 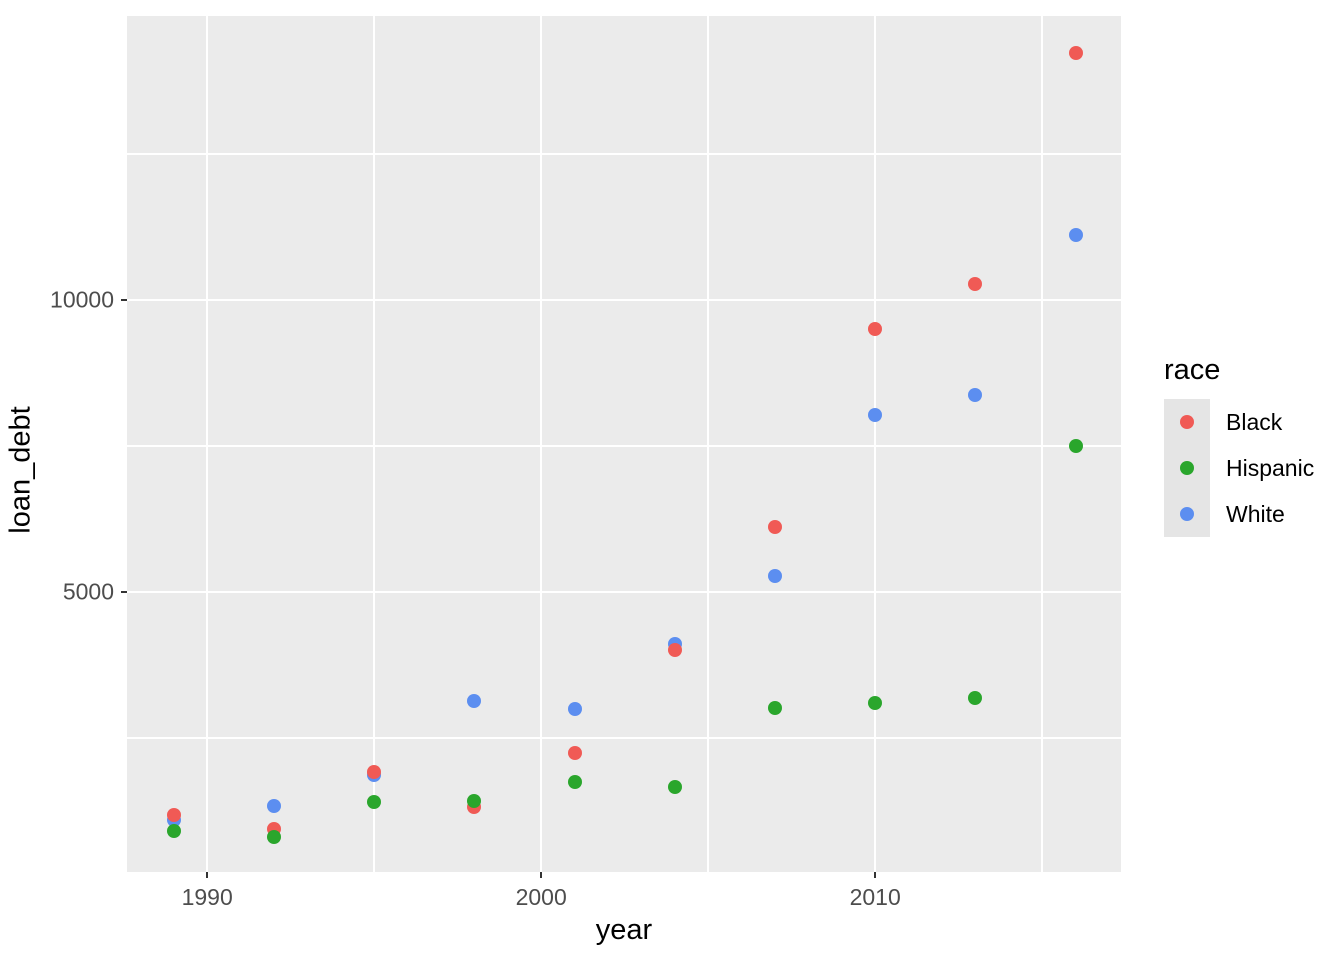 I want to click on y-axis-title: loan_debt, so click(x=20, y=470).